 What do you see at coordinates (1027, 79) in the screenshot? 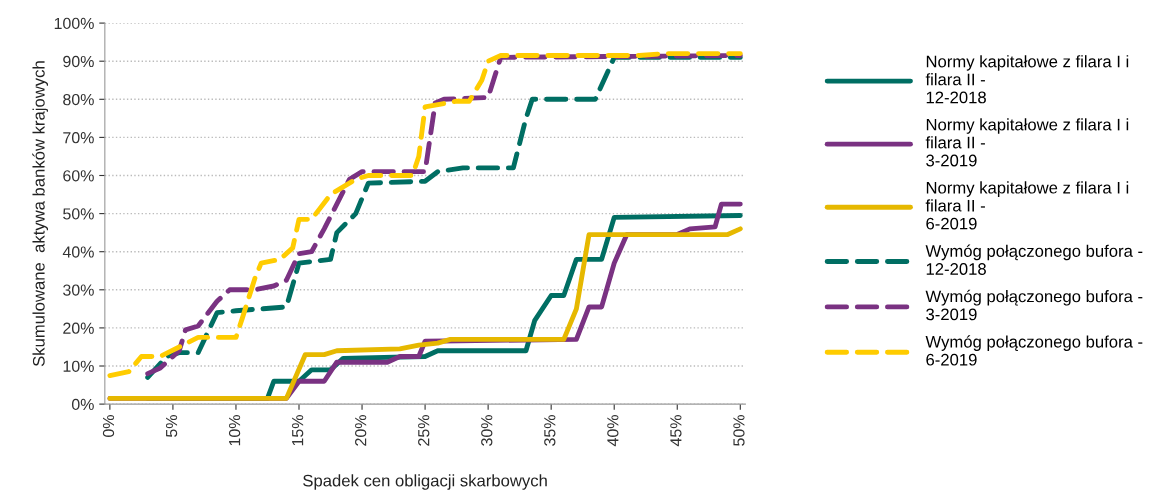
I see `legend-label: Normy kapitałowe z filara I i filara II - 12-2018` at bounding box center [1027, 79].